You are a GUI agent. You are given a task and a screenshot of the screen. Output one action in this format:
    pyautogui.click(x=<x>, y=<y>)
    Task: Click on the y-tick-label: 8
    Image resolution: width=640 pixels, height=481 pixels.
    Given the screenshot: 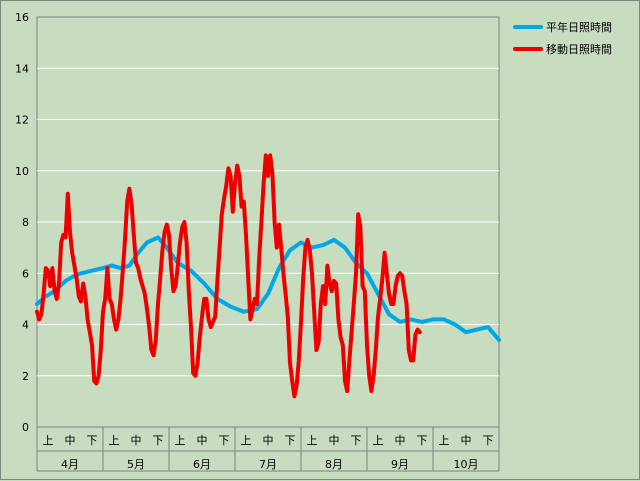 What is the action you would take?
    pyautogui.click(x=25, y=222)
    